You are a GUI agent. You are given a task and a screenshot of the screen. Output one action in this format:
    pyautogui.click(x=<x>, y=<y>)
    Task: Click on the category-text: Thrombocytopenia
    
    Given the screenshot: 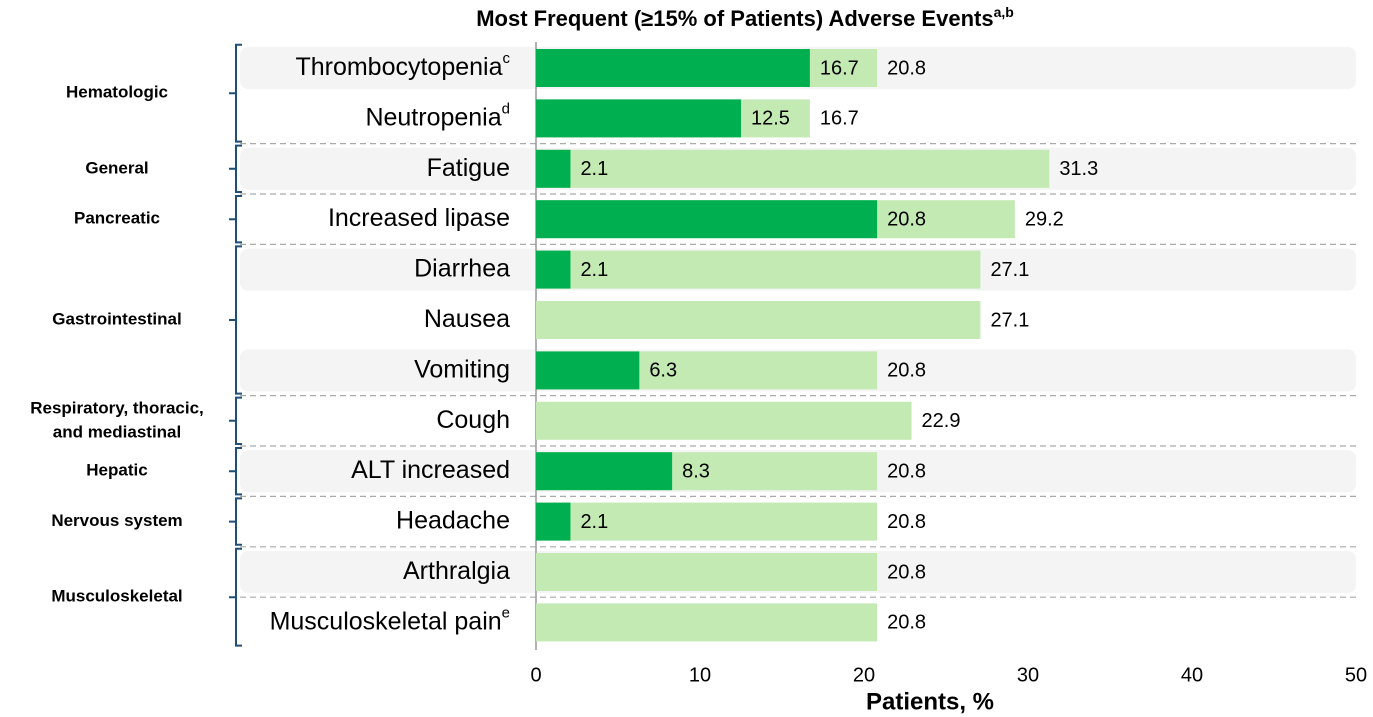 What is the action you would take?
    pyautogui.click(x=398, y=67)
    